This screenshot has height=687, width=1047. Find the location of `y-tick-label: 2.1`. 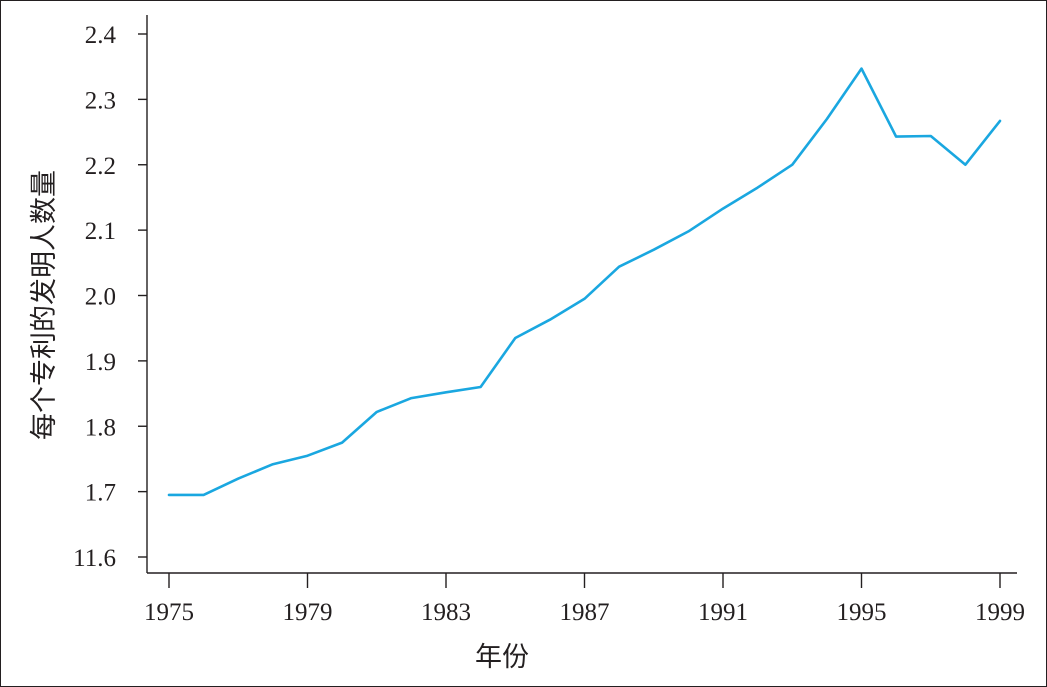

y-tick-label: 2.1 is located at coordinates (100, 231).